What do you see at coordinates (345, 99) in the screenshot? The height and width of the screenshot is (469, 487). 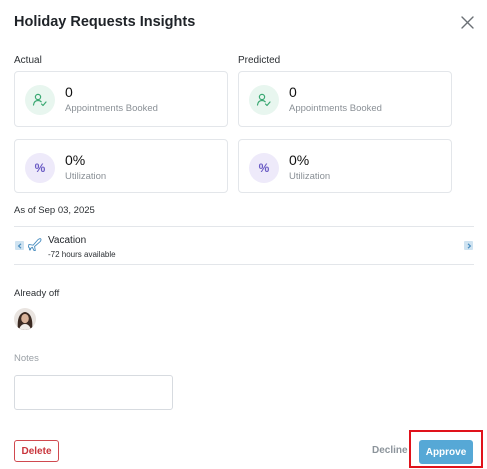 I see `predicted-appointments-card: 0 Appointments Booked` at bounding box center [345, 99].